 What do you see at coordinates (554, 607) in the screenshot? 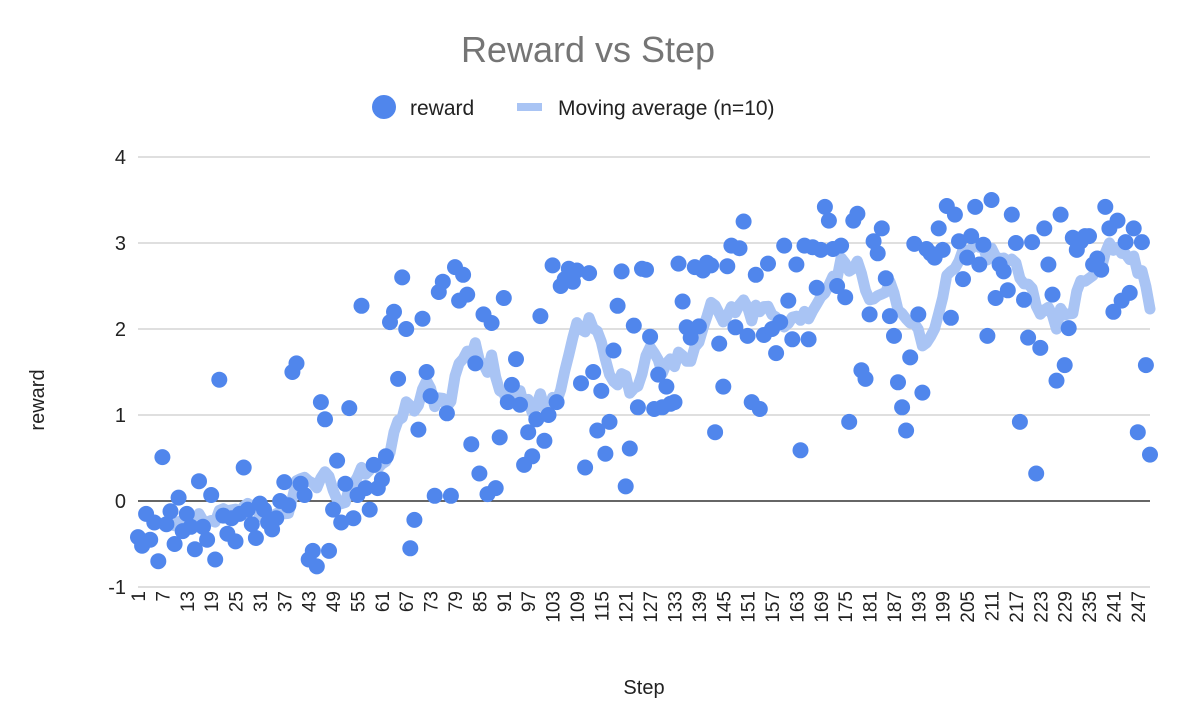
I see `x-tick-label: 103` at bounding box center [554, 607].